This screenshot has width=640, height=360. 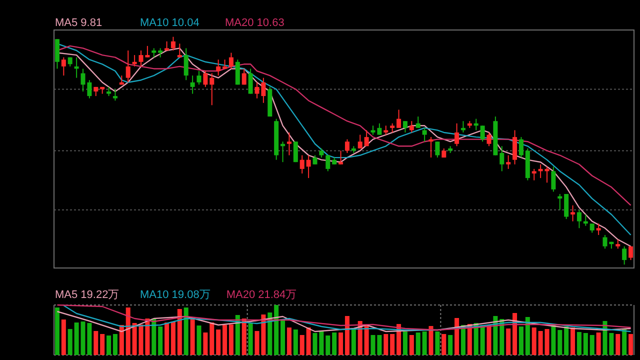 What do you see at coordinates (78, 23) in the screenshot?
I see `text: MA5 9.81` at bounding box center [78, 23].